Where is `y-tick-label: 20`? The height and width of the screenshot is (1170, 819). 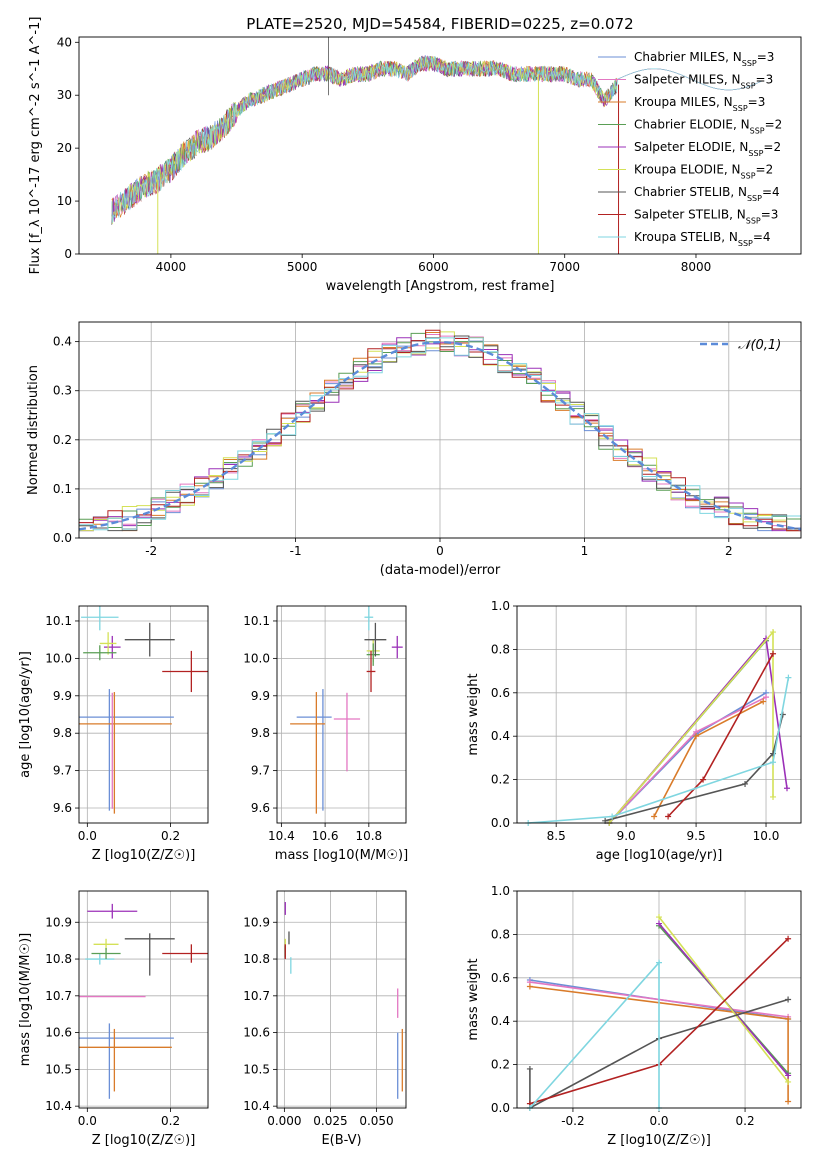 y-tick-label: 20 is located at coordinates (64, 148).